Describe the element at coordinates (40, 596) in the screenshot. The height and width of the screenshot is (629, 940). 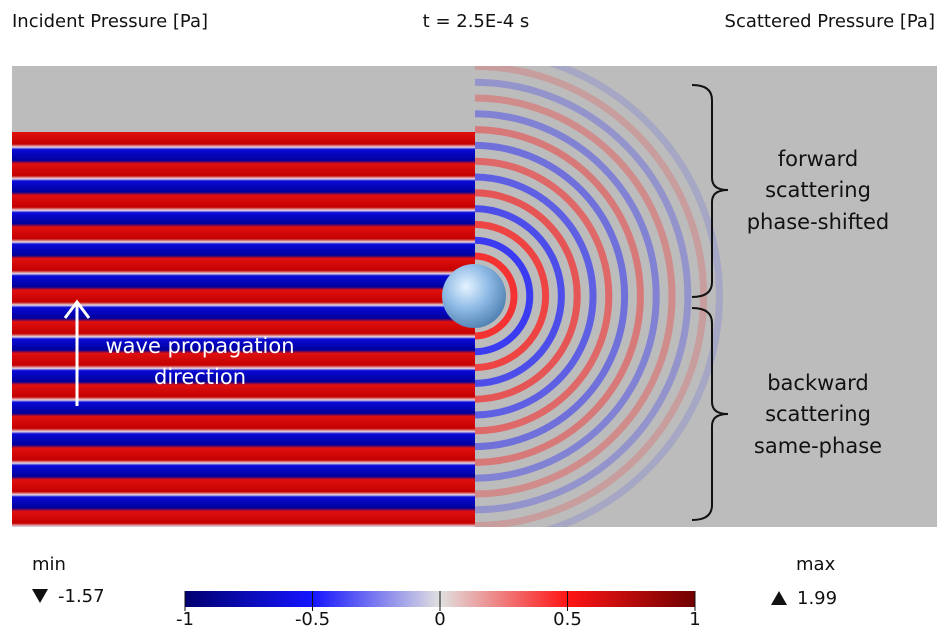
I see `min-icon` at that location.